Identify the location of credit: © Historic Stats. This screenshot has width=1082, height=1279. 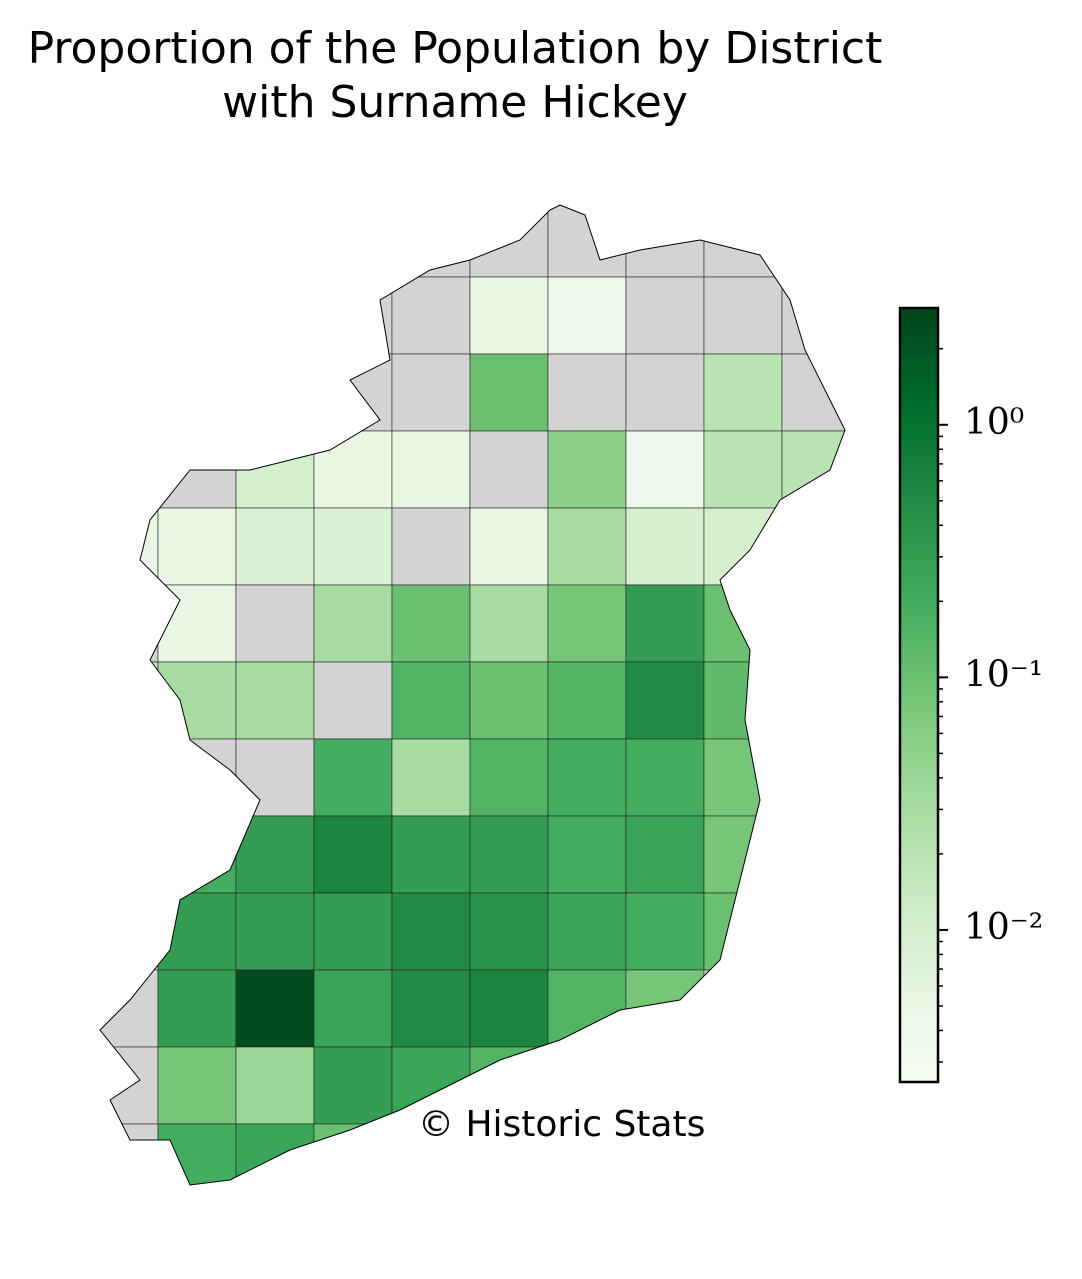
(561, 1124).